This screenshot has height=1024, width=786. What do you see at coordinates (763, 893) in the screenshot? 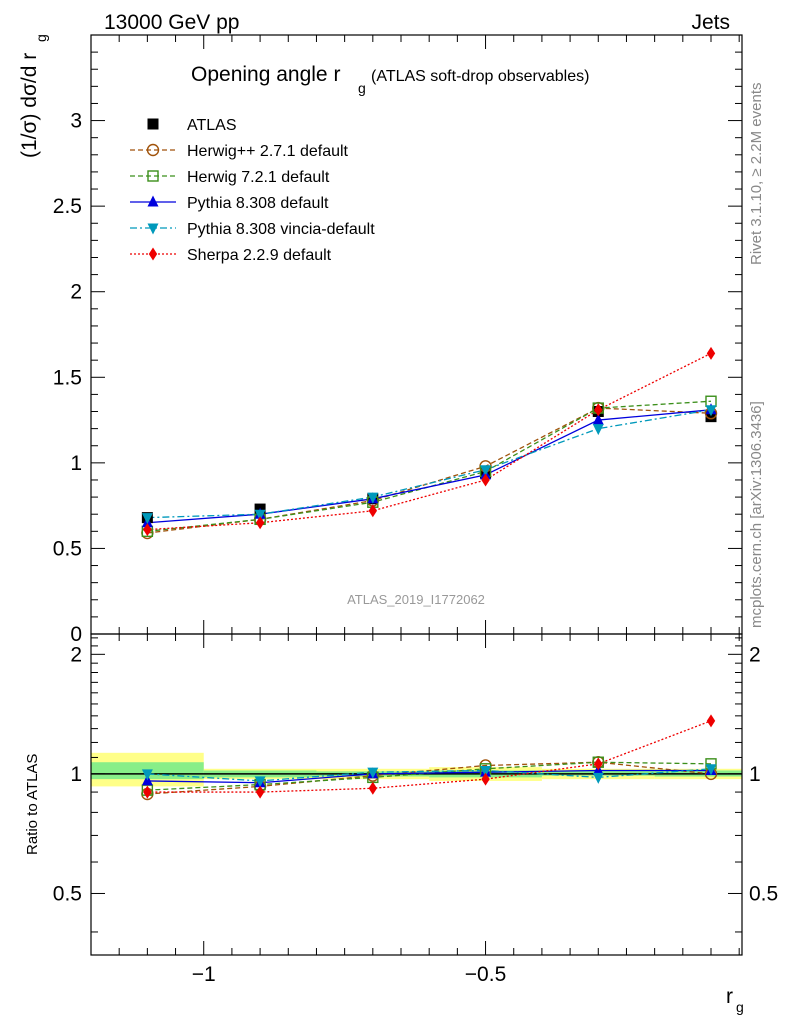
I see `ratio-y-tick-label-right: 0.5` at bounding box center [763, 893].